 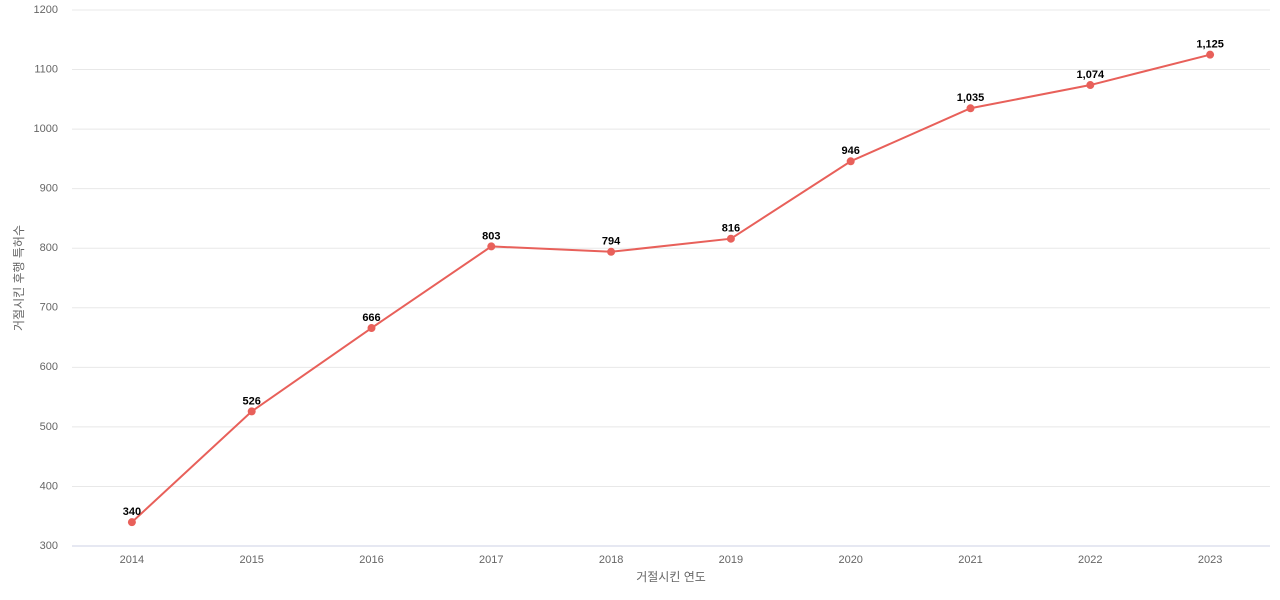 I want to click on y-tick-label: 1200, so click(x=46, y=10).